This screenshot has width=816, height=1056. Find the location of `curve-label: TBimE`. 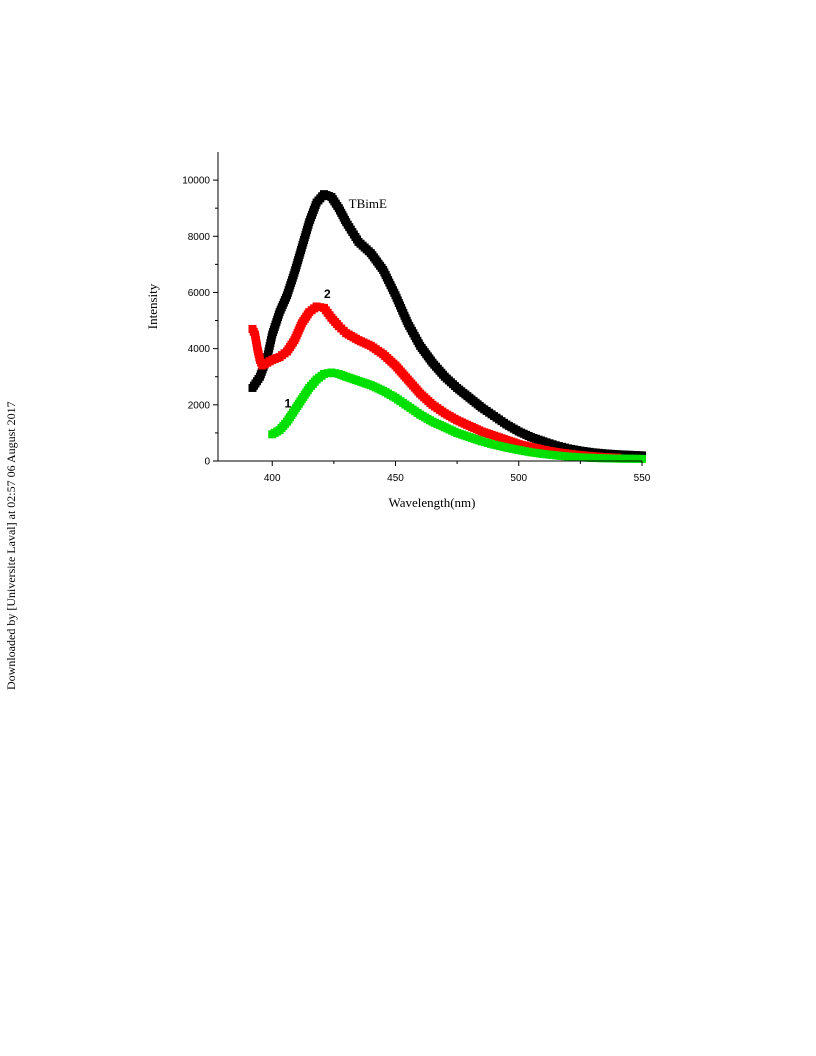

curve-label: TBimE is located at coordinates (368, 203).